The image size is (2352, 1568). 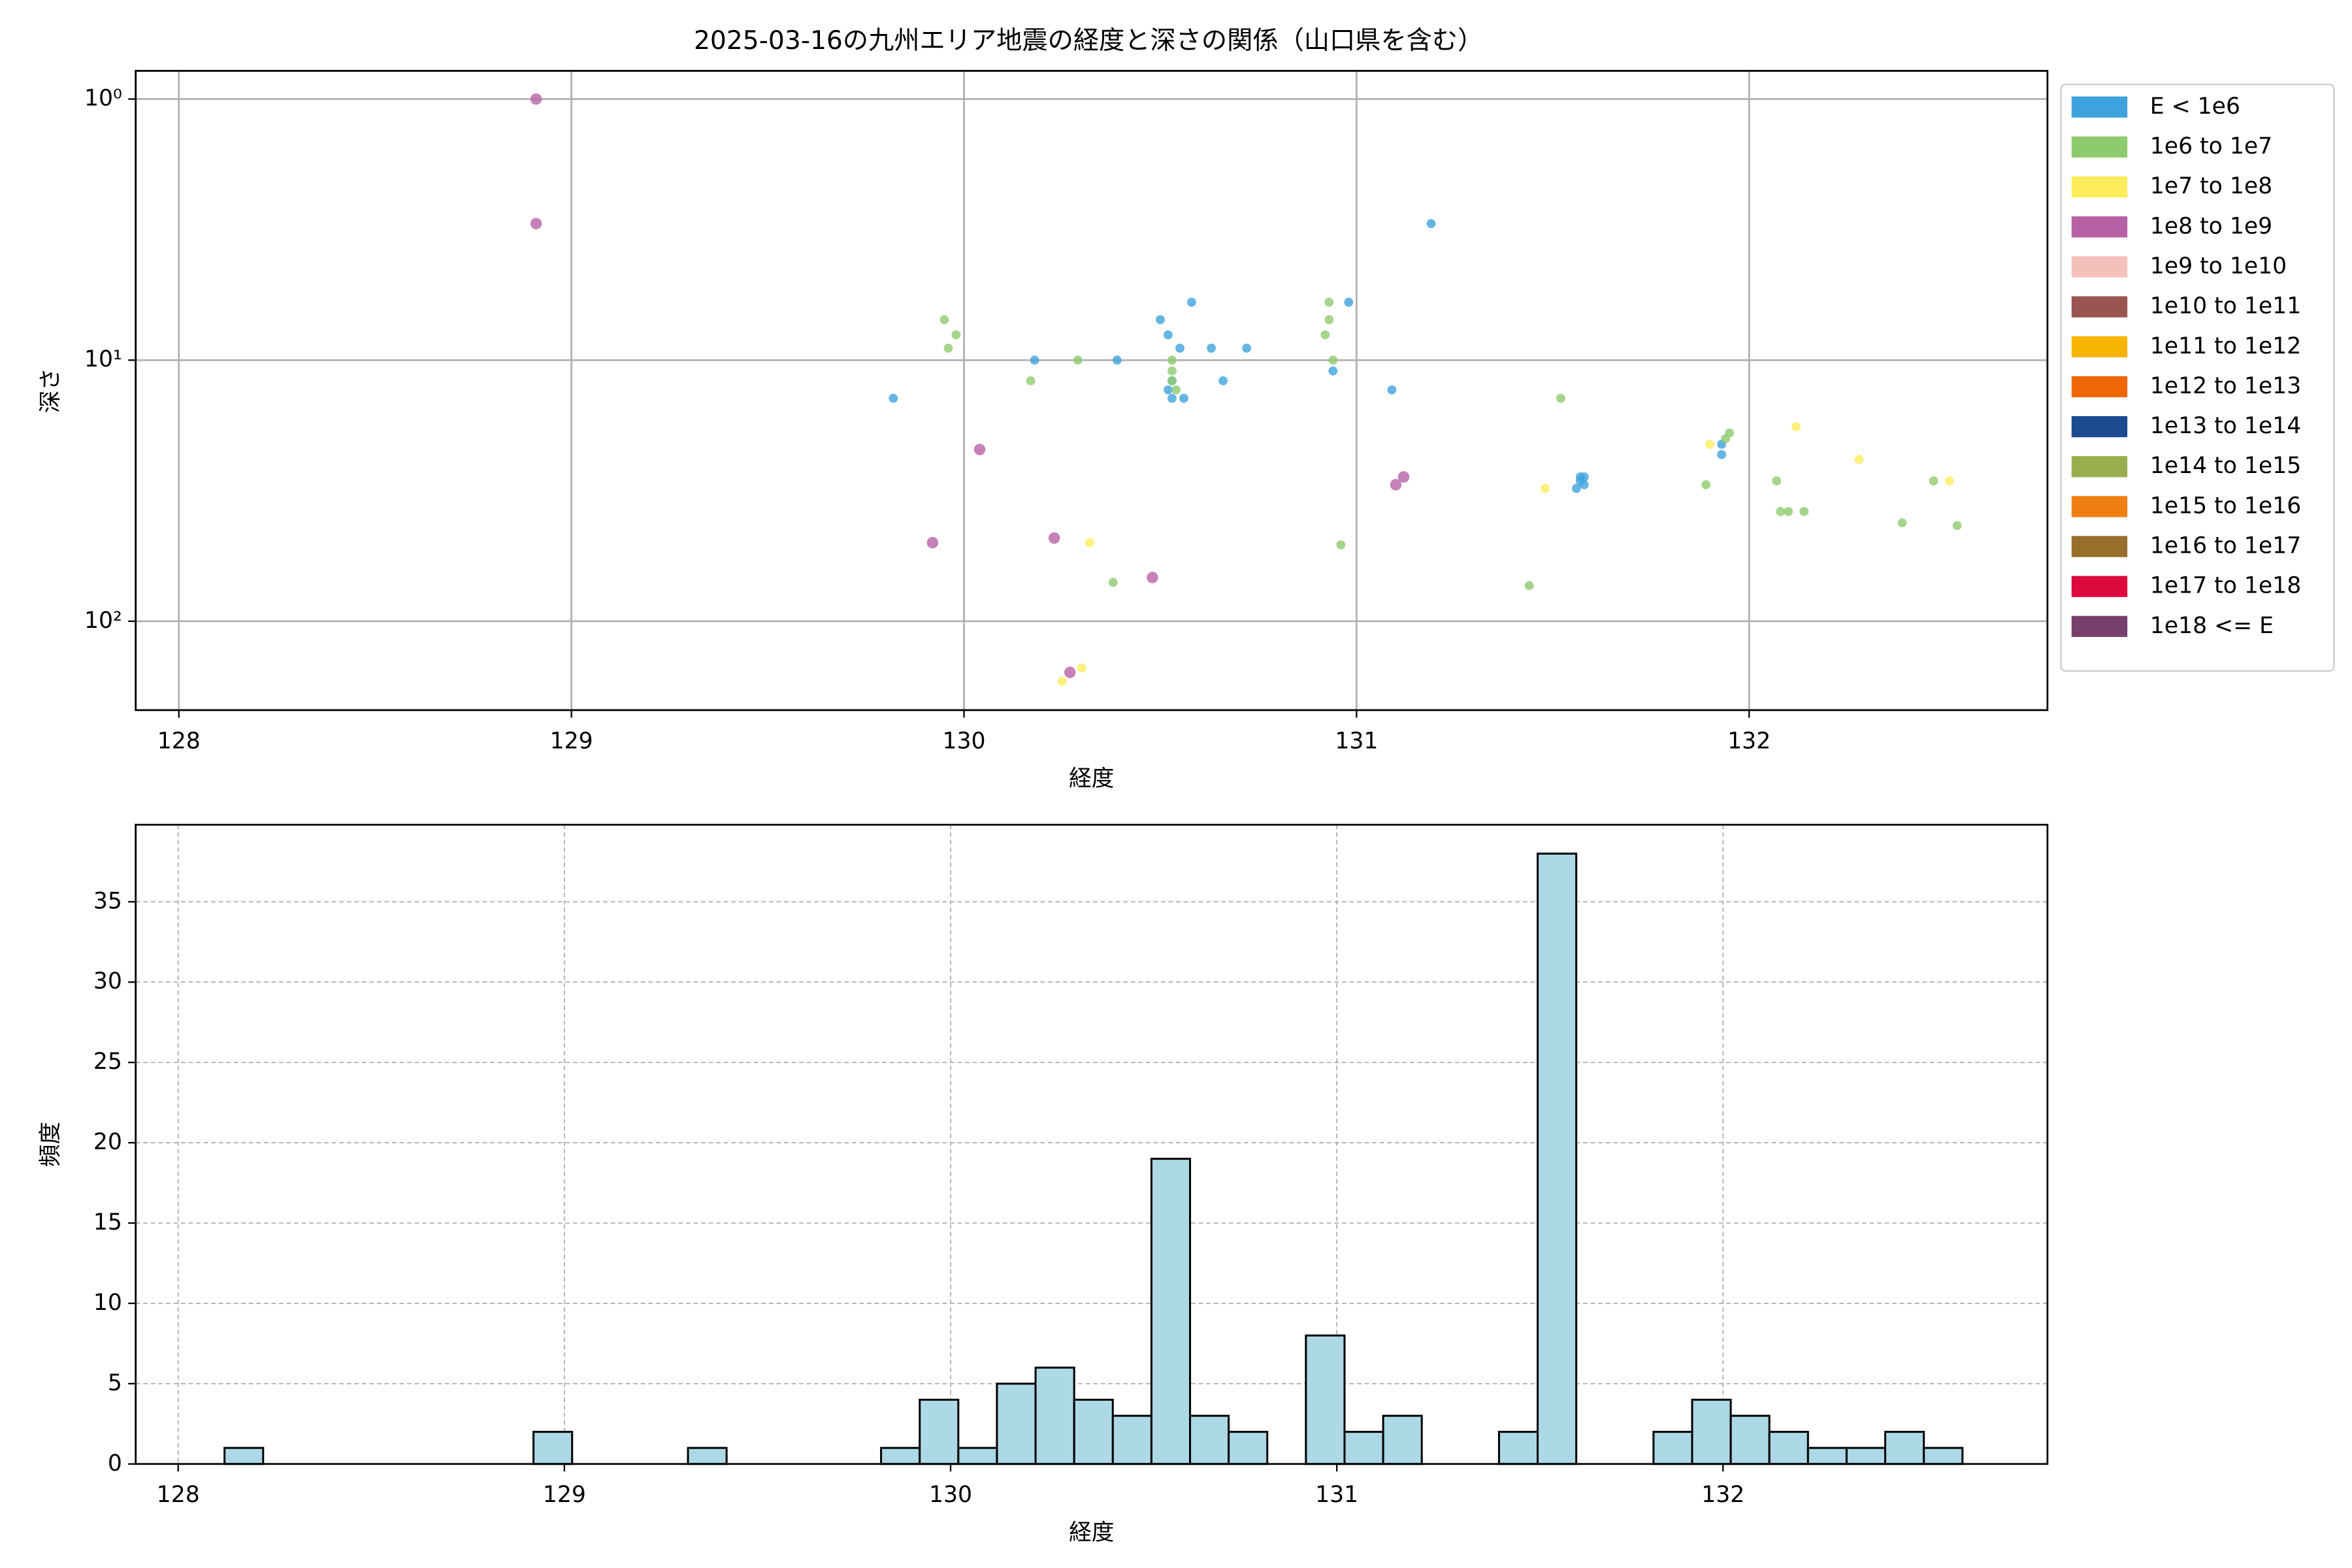 I want to click on legend-label: 1e10 to 1e11, so click(x=2225, y=306).